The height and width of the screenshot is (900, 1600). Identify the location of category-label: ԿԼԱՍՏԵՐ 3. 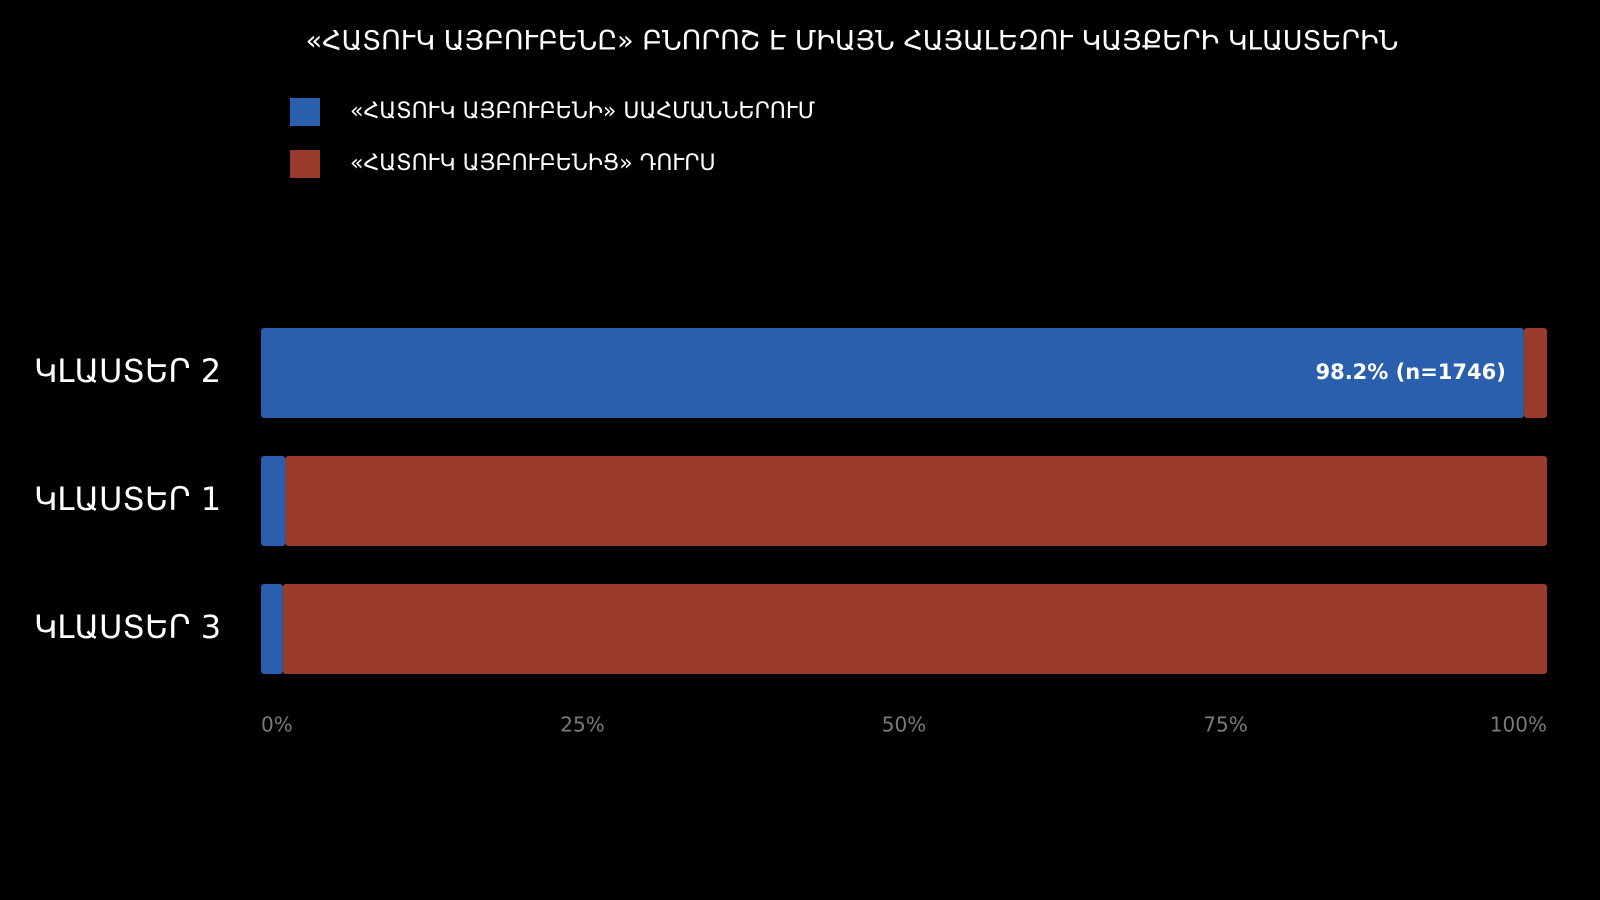
(127, 627).